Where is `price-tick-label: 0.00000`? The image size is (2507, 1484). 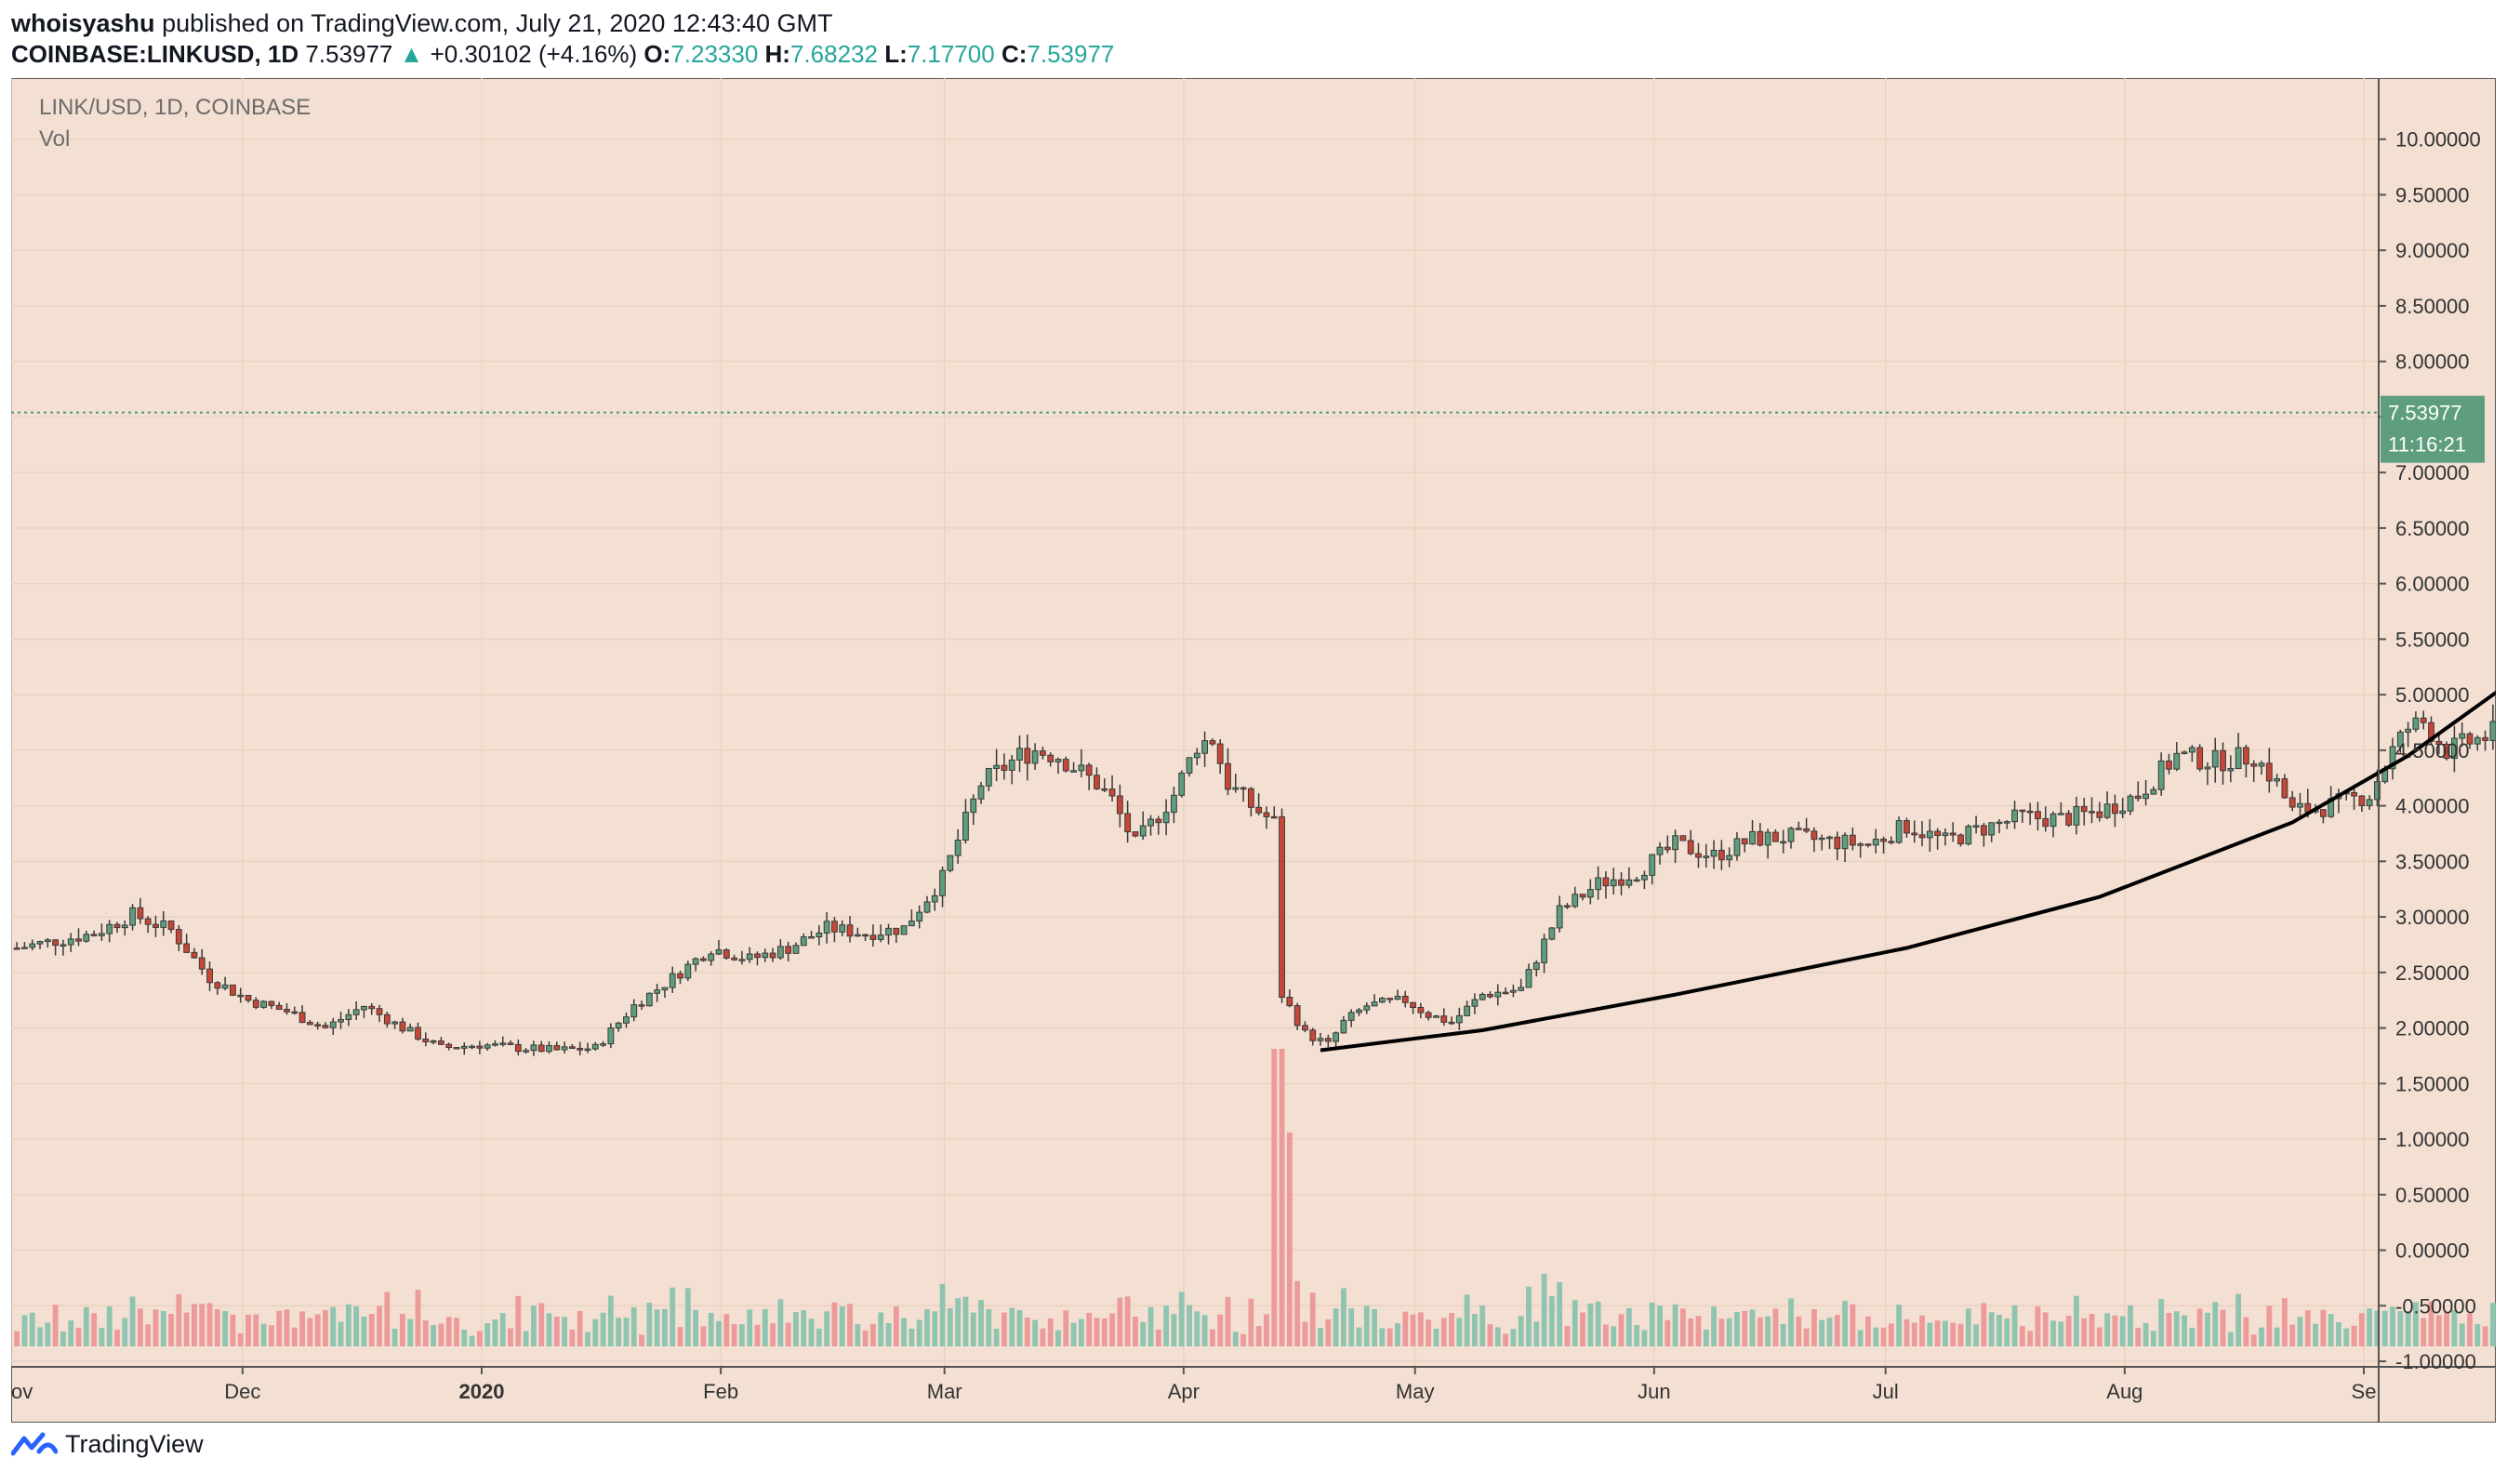 price-tick-label: 0.00000 is located at coordinates (2432, 1251).